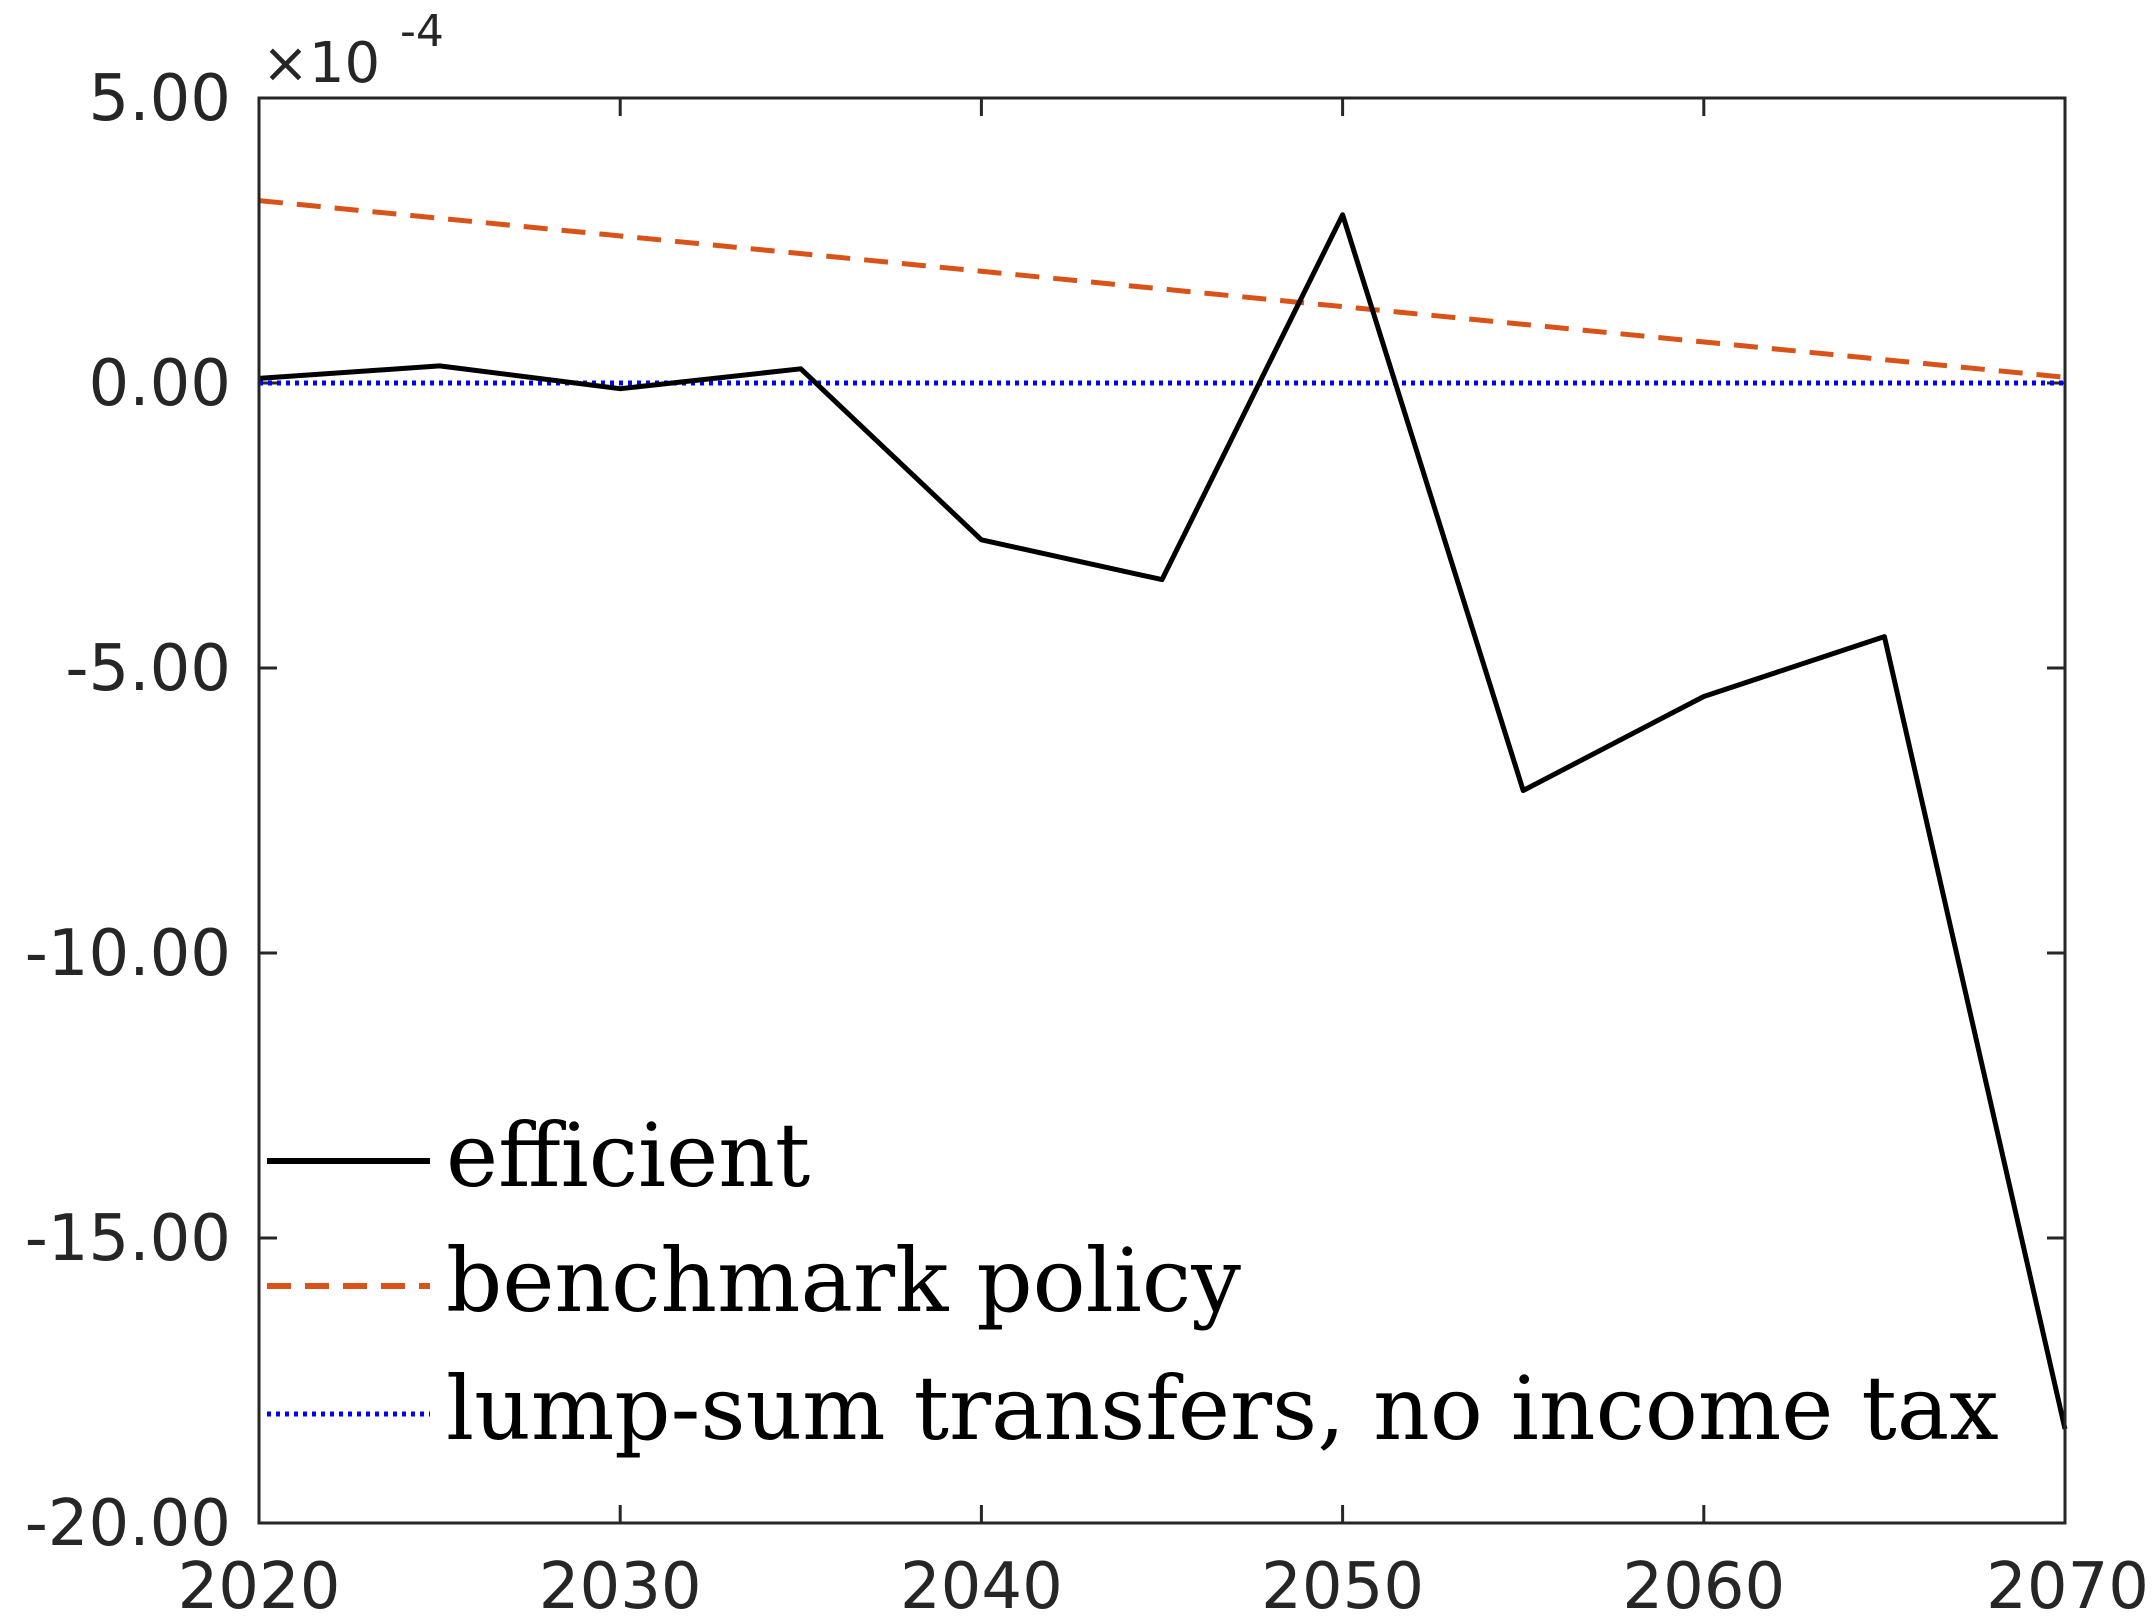 The image size is (2155, 1622). What do you see at coordinates (321, 63) in the screenshot?
I see `y-multiplier-base: ×10` at bounding box center [321, 63].